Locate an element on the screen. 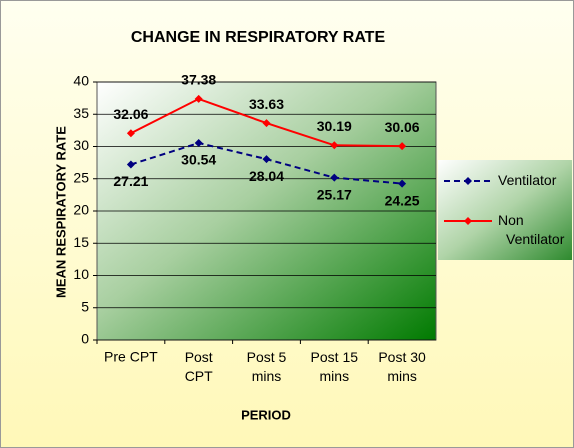 The width and height of the screenshot is (574, 448). x-axis-label: PERIOD is located at coordinates (266, 414).